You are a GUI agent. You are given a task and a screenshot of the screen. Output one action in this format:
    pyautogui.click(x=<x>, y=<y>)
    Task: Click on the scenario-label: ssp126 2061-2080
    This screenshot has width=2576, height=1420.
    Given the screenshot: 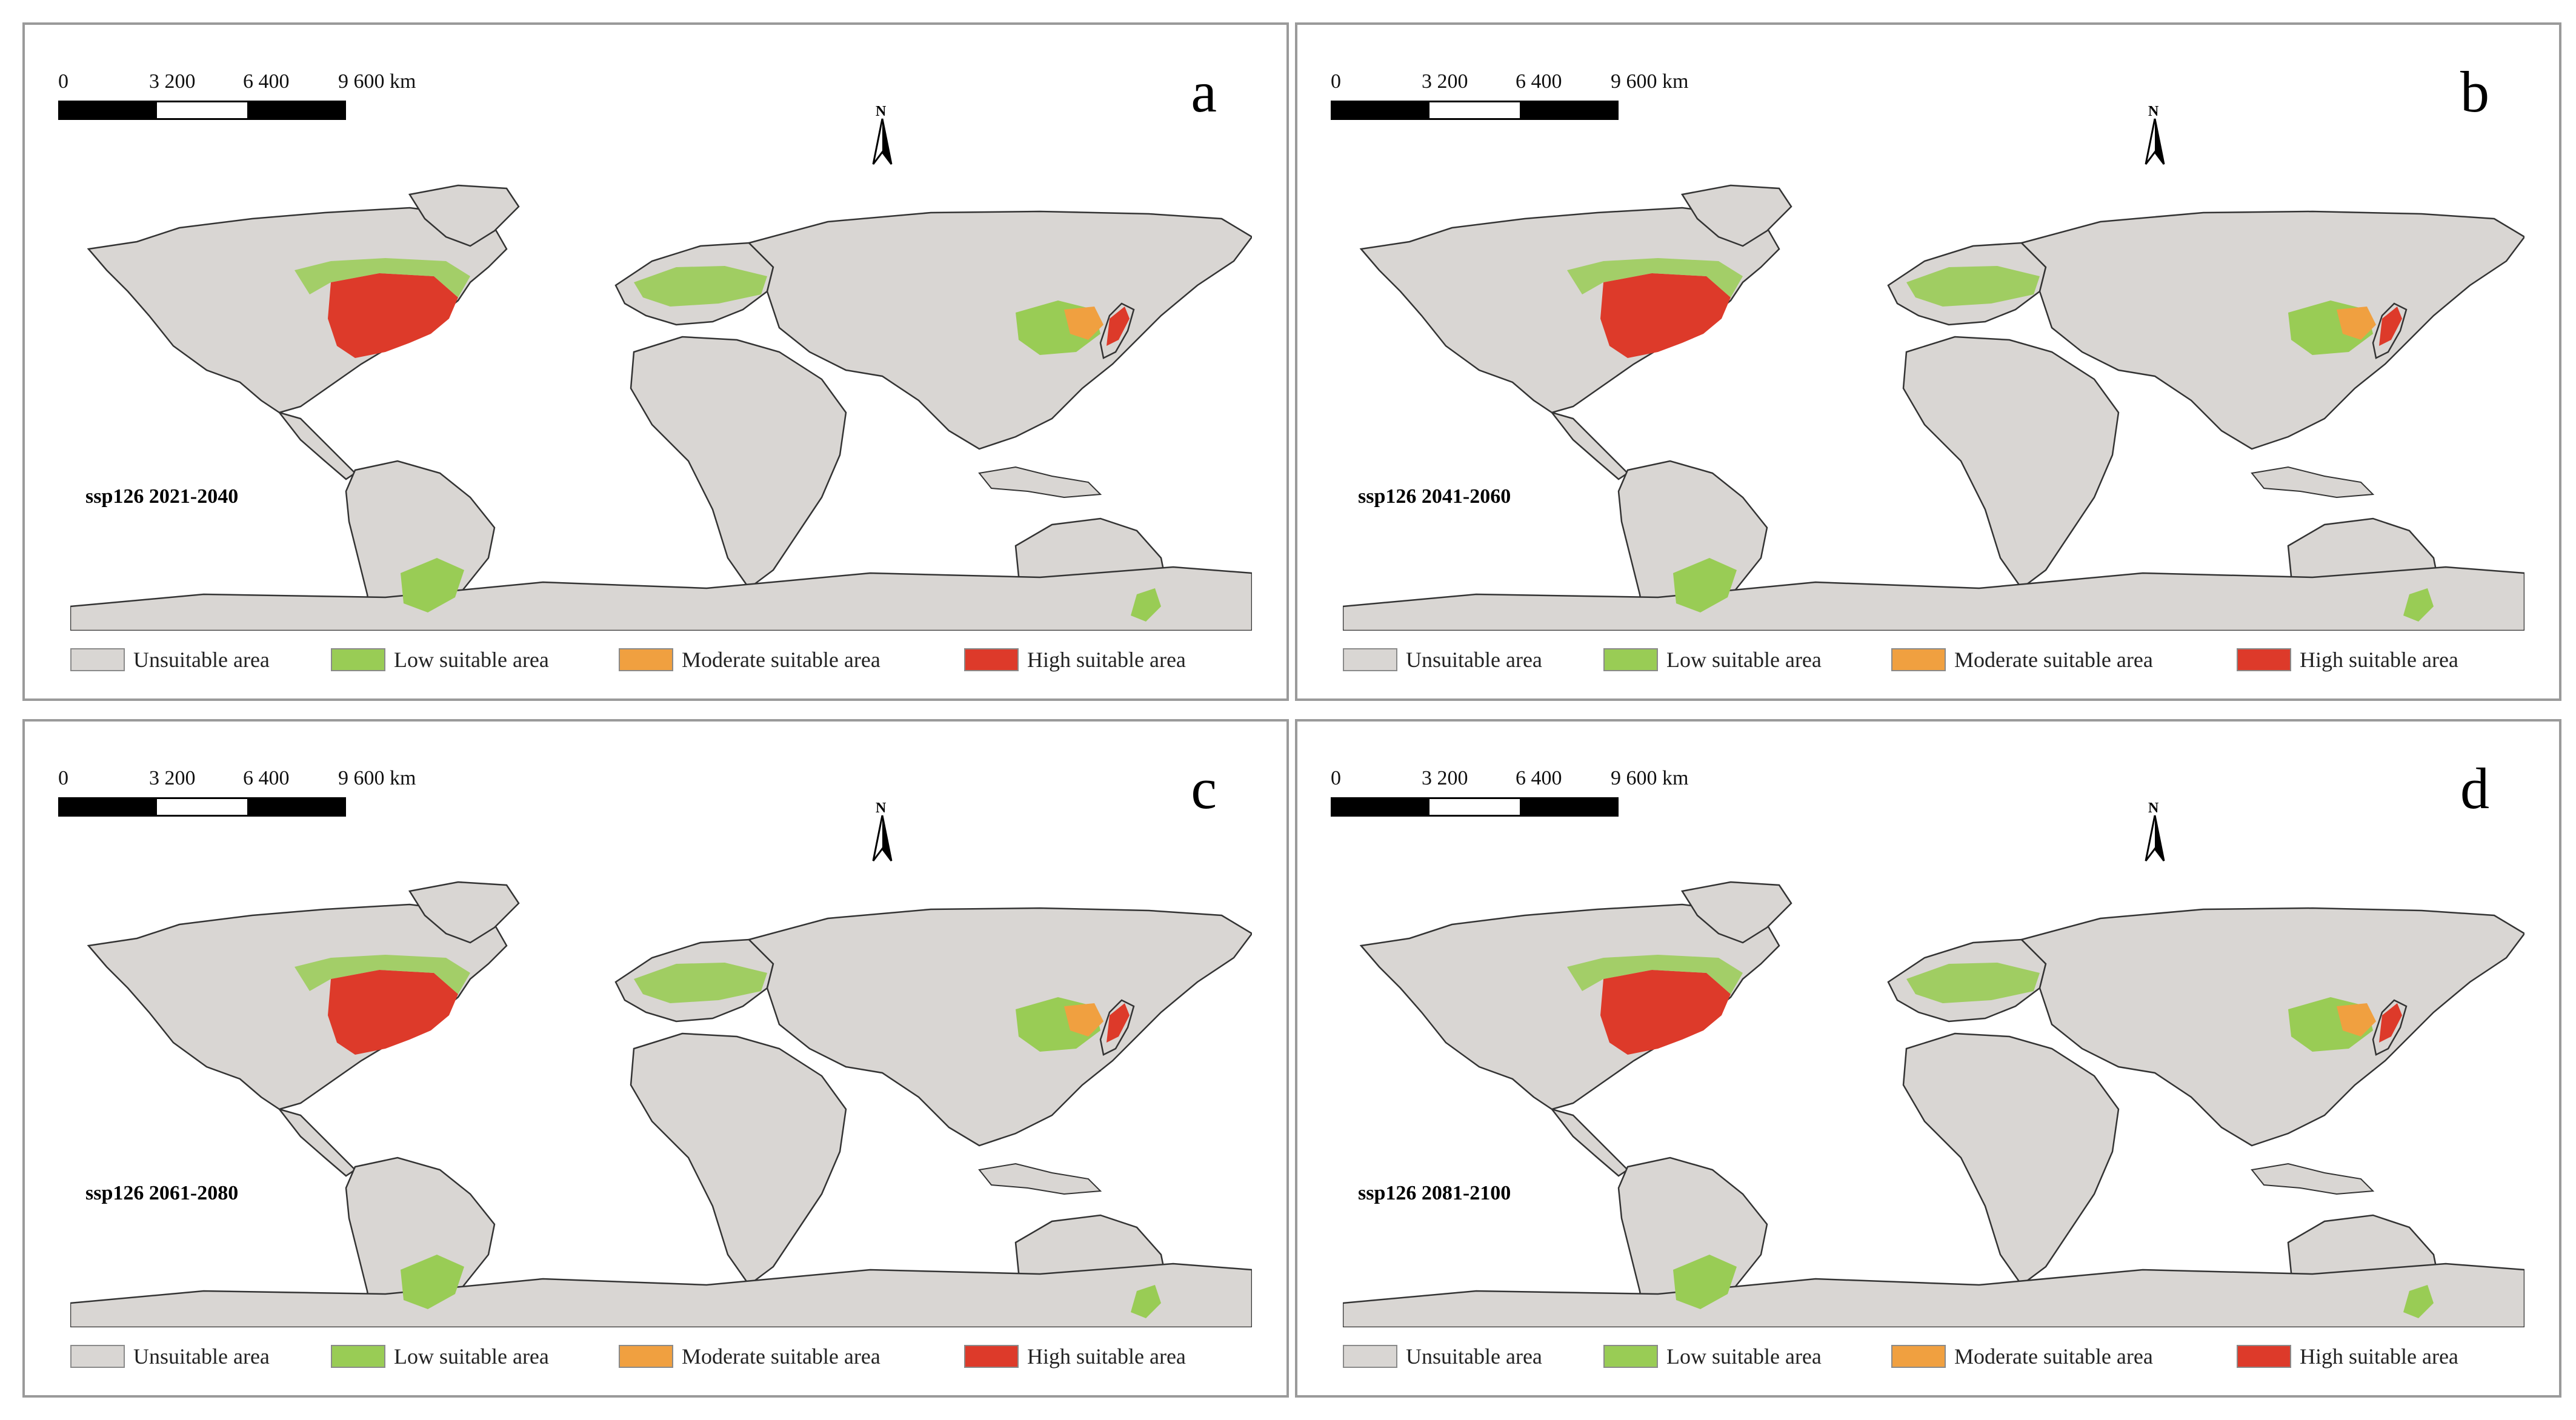 What is the action you would take?
    pyautogui.click(x=162, y=1193)
    